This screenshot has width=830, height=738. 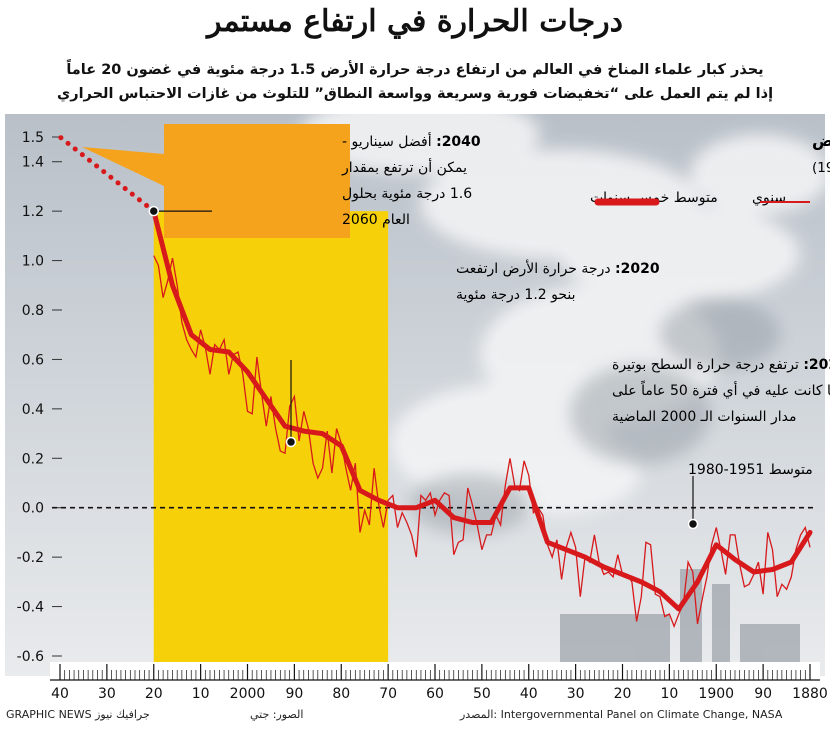 I want to click on svg-text:2020: درجة حرارة الأرض ا: 2020: درجة حرارة الأرض ارتفعت, so click(x=558, y=268).